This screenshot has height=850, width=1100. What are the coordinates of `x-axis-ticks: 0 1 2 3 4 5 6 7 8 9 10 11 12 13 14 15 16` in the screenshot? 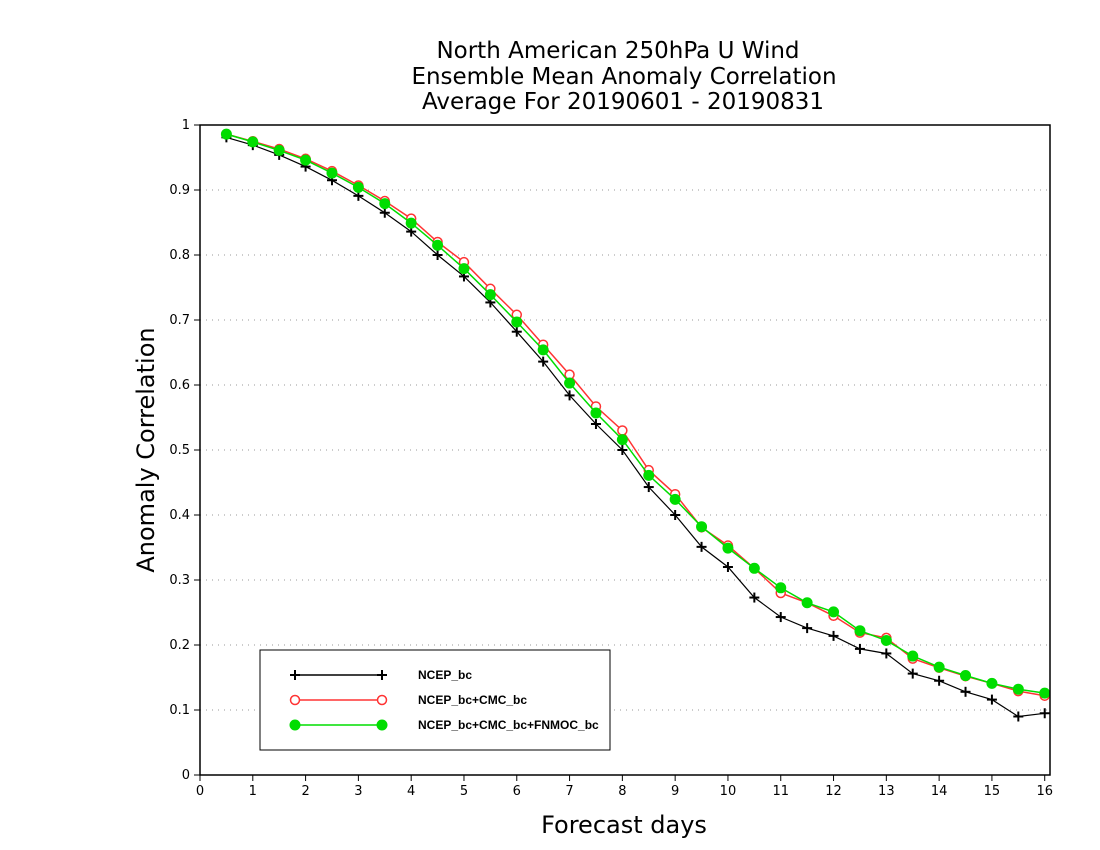 It's located at (624, 787).